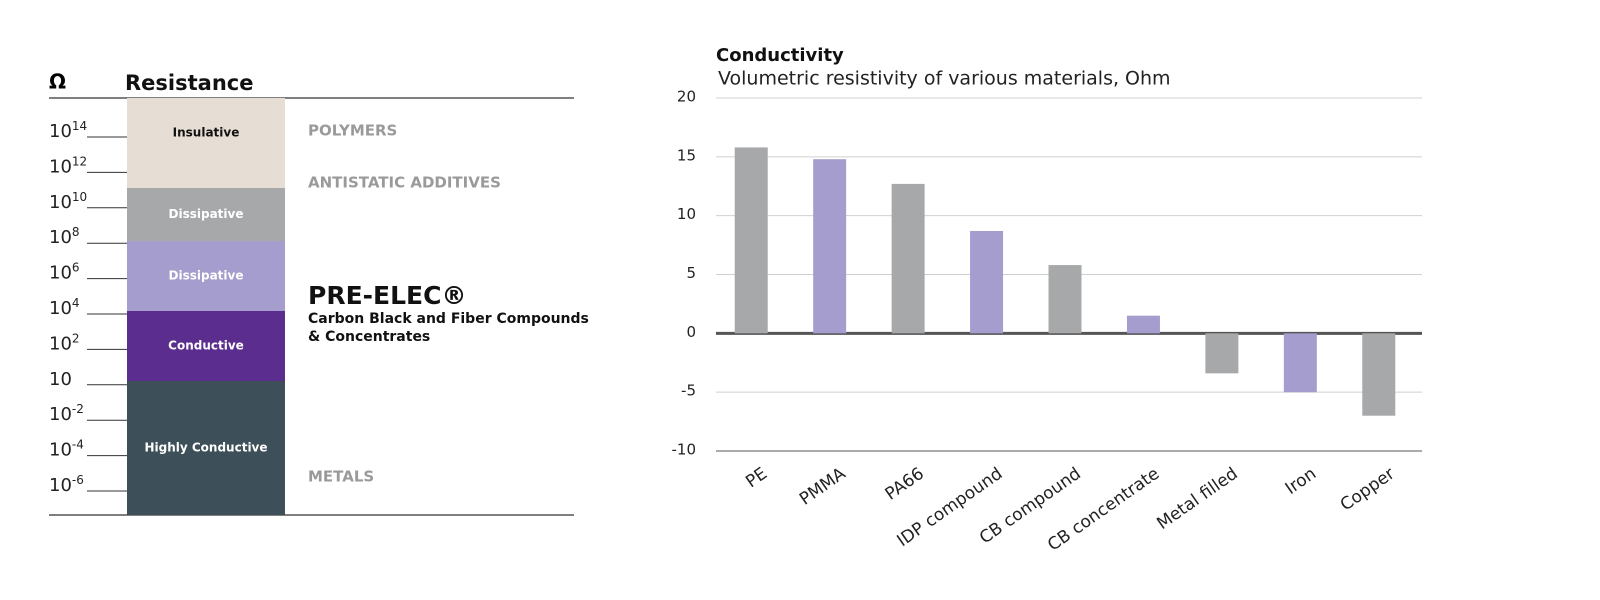 This screenshot has width=1600, height=600. What do you see at coordinates (1197, 499) in the screenshot?
I see `x-tick-label: Metal filled` at bounding box center [1197, 499].